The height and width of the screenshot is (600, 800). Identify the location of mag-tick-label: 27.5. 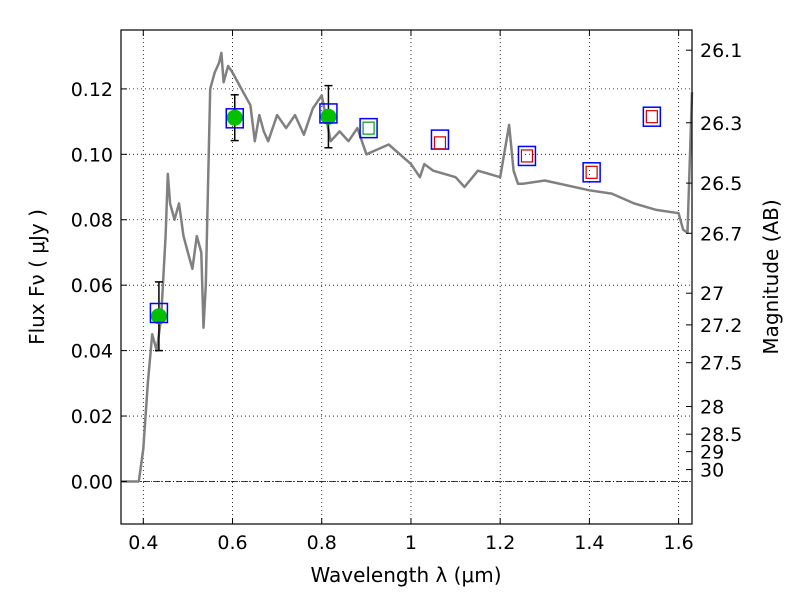
(721, 364).